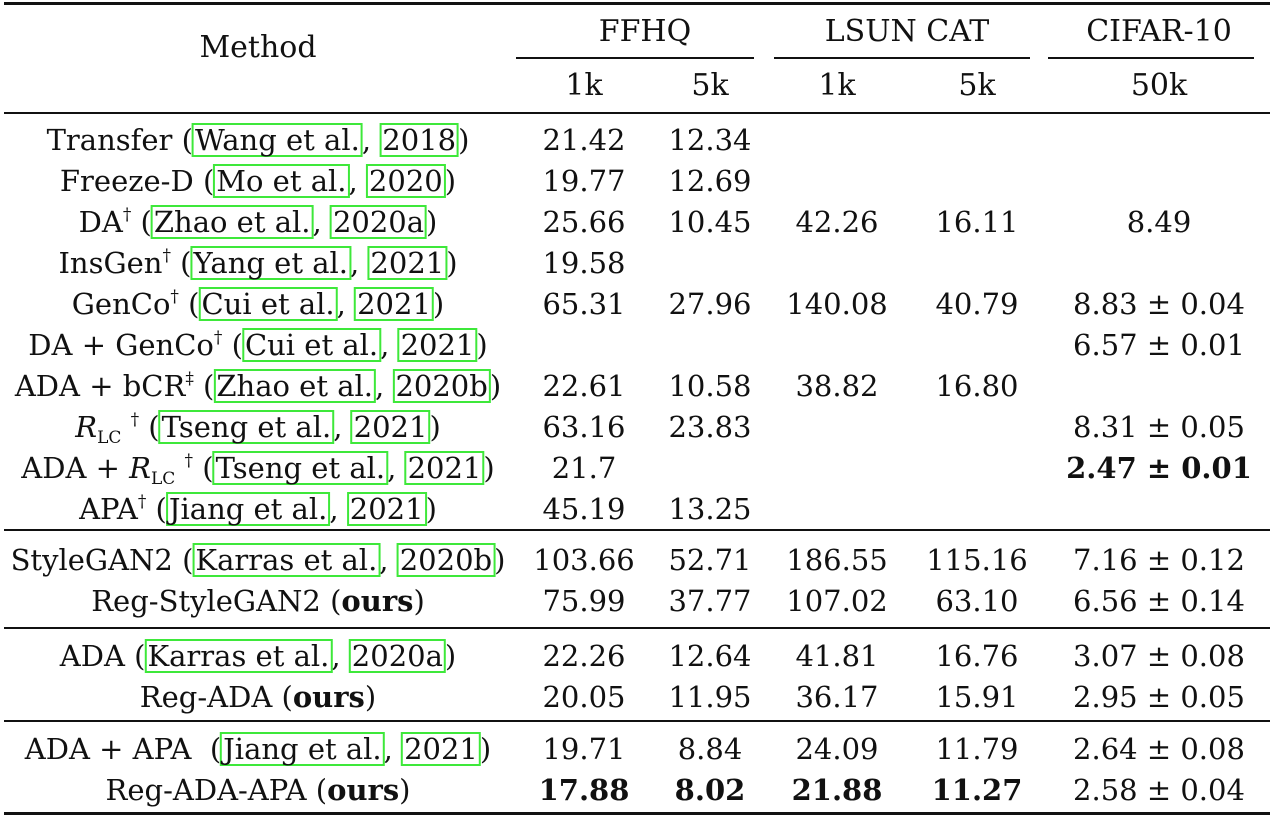  What do you see at coordinates (206, 601) in the screenshot?
I see `method-name: Reg-StyleGAN2` at bounding box center [206, 601].